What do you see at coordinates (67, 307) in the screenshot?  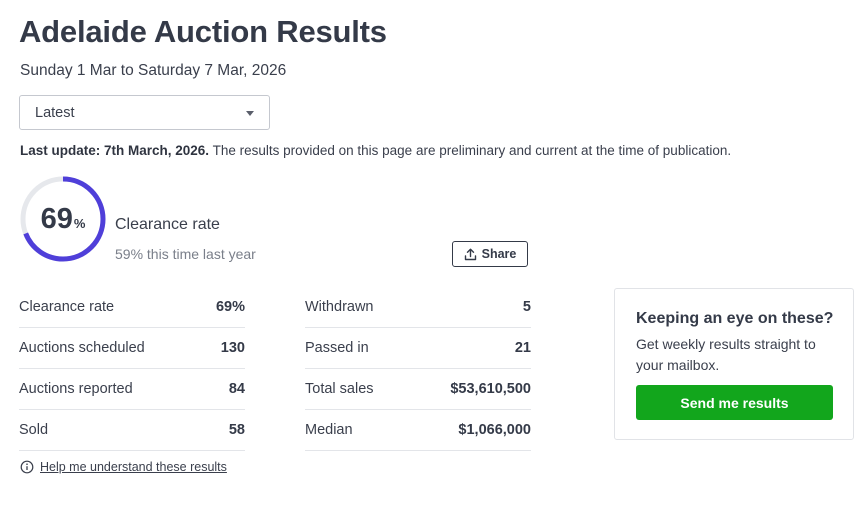 I see `stat-label: Clearance rate` at bounding box center [67, 307].